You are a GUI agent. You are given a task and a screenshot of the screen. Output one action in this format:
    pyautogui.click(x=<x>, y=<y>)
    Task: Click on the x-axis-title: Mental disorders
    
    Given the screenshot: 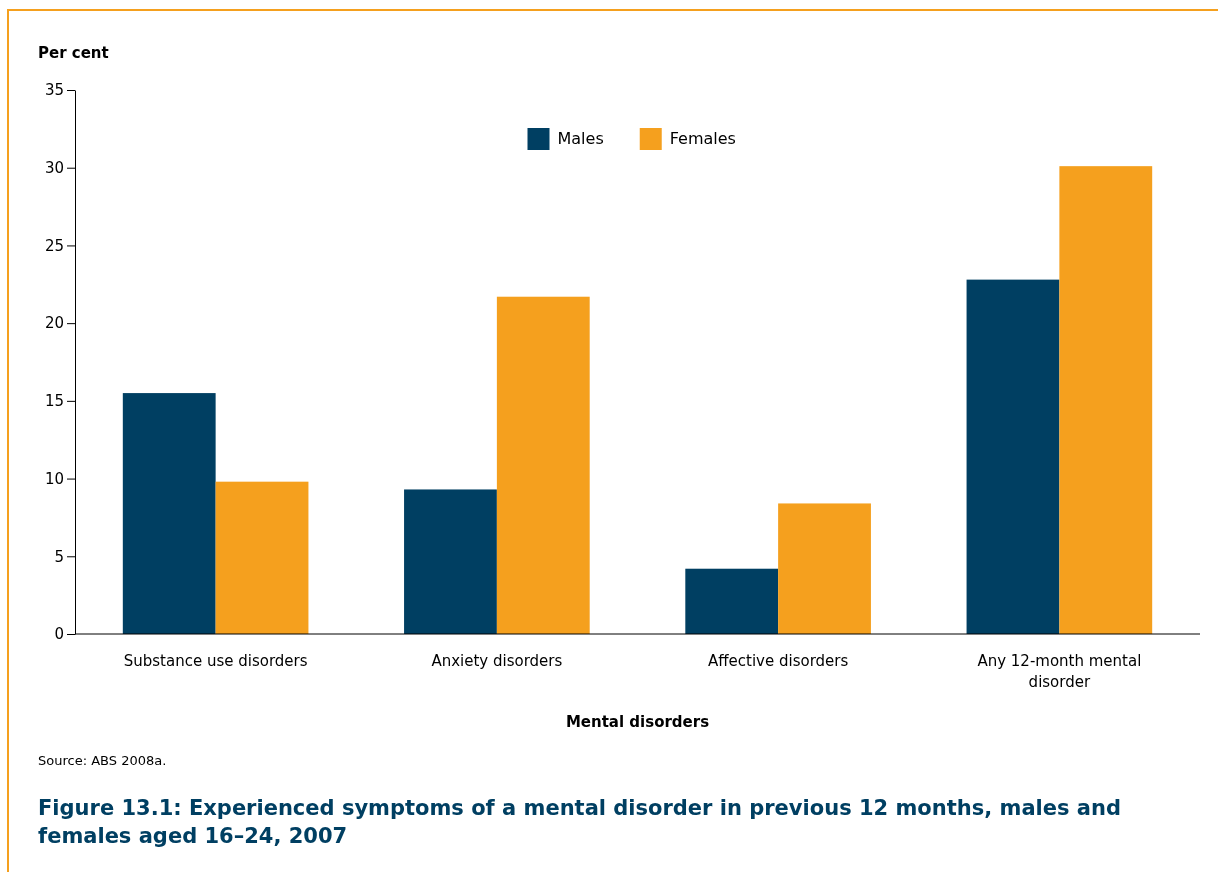 What is the action you would take?
    pyautogui.click(x=637, y=722)
    